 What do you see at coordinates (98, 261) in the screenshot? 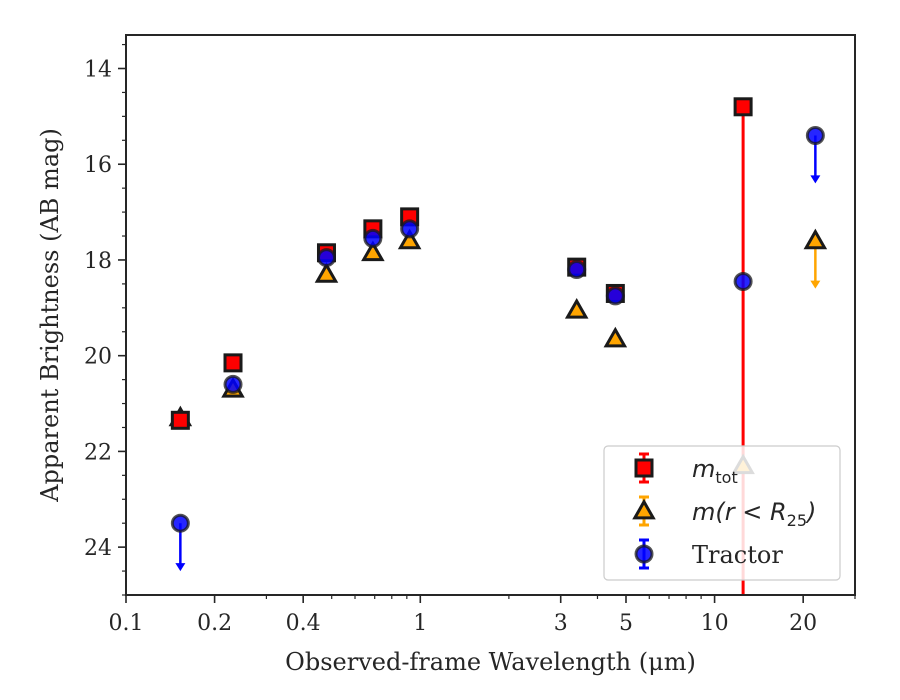
I see `y-tick-label: 18` at bounding box center [98, 261].